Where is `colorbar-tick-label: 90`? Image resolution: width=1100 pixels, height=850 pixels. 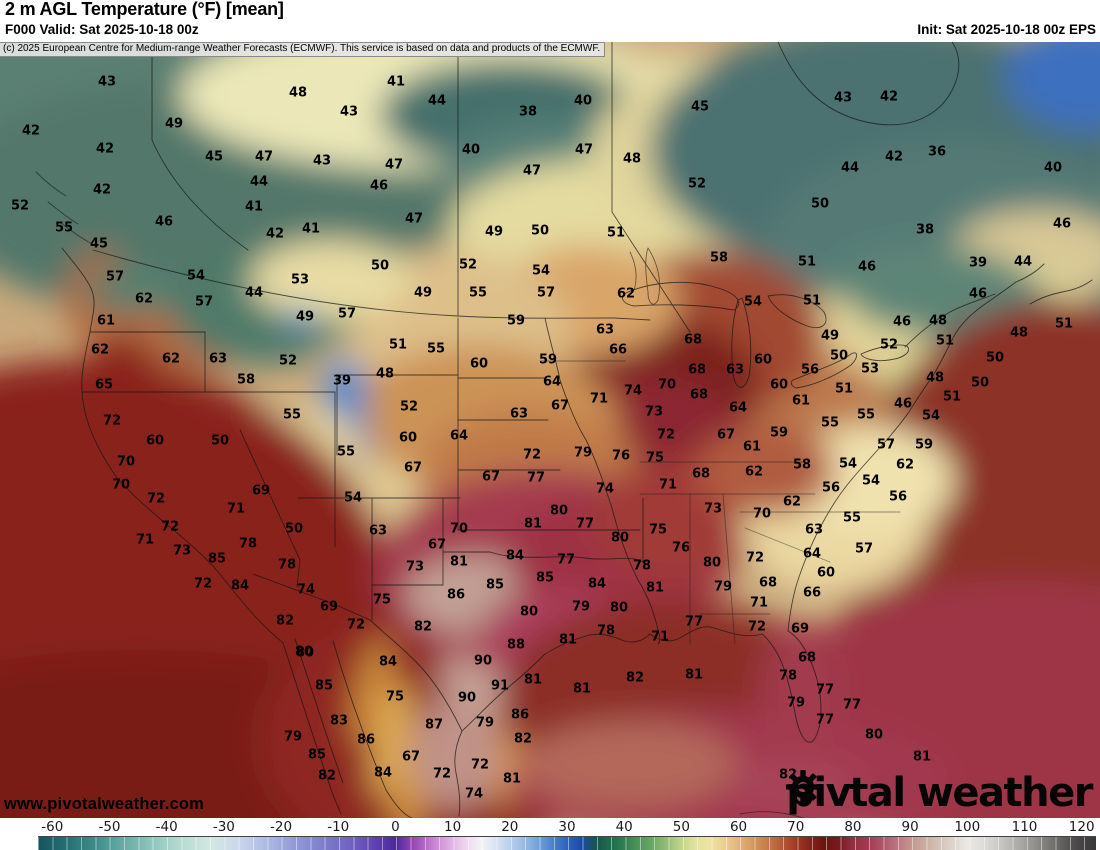
colorbar-tick-label: 90 is located at coordinates (910, 827).